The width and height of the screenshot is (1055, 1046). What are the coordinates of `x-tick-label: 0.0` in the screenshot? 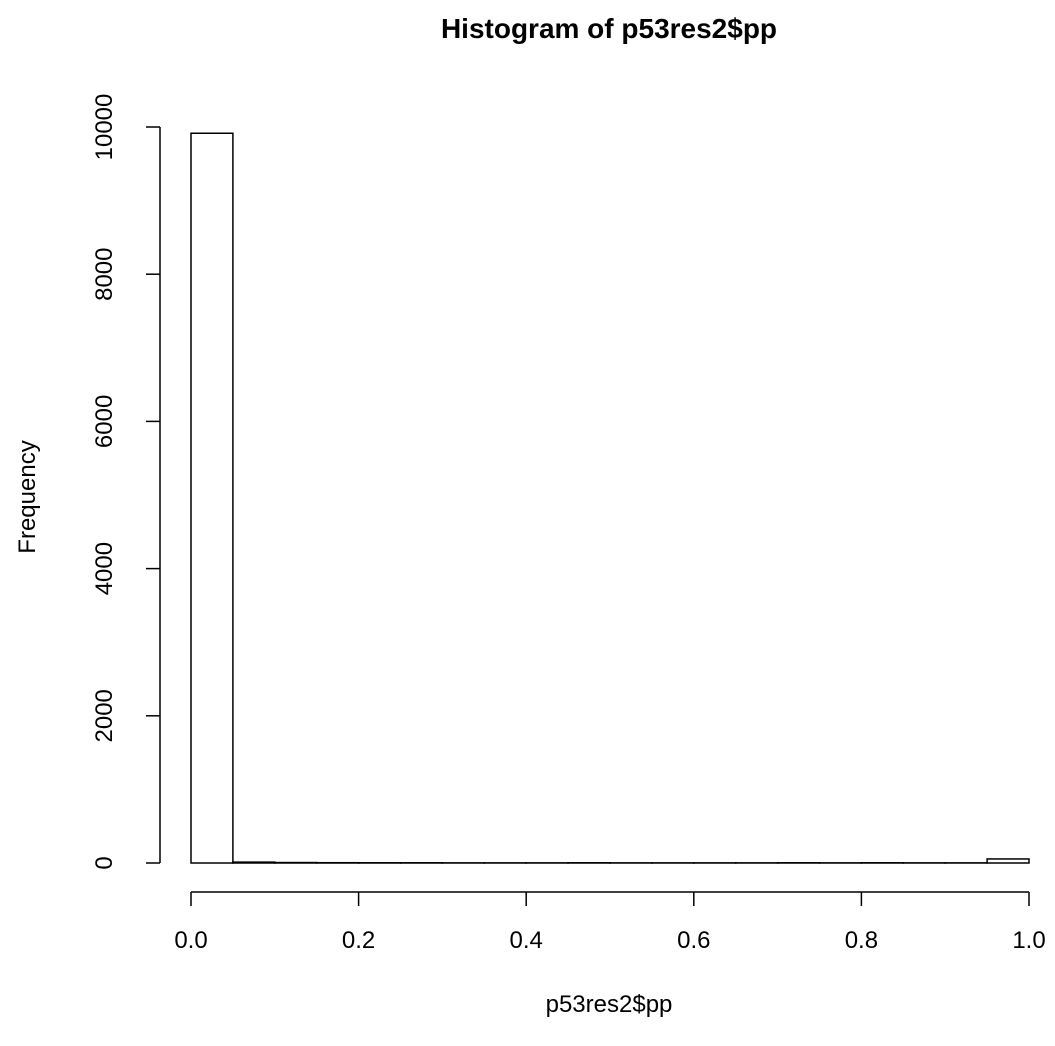 It's located at (190, 940).